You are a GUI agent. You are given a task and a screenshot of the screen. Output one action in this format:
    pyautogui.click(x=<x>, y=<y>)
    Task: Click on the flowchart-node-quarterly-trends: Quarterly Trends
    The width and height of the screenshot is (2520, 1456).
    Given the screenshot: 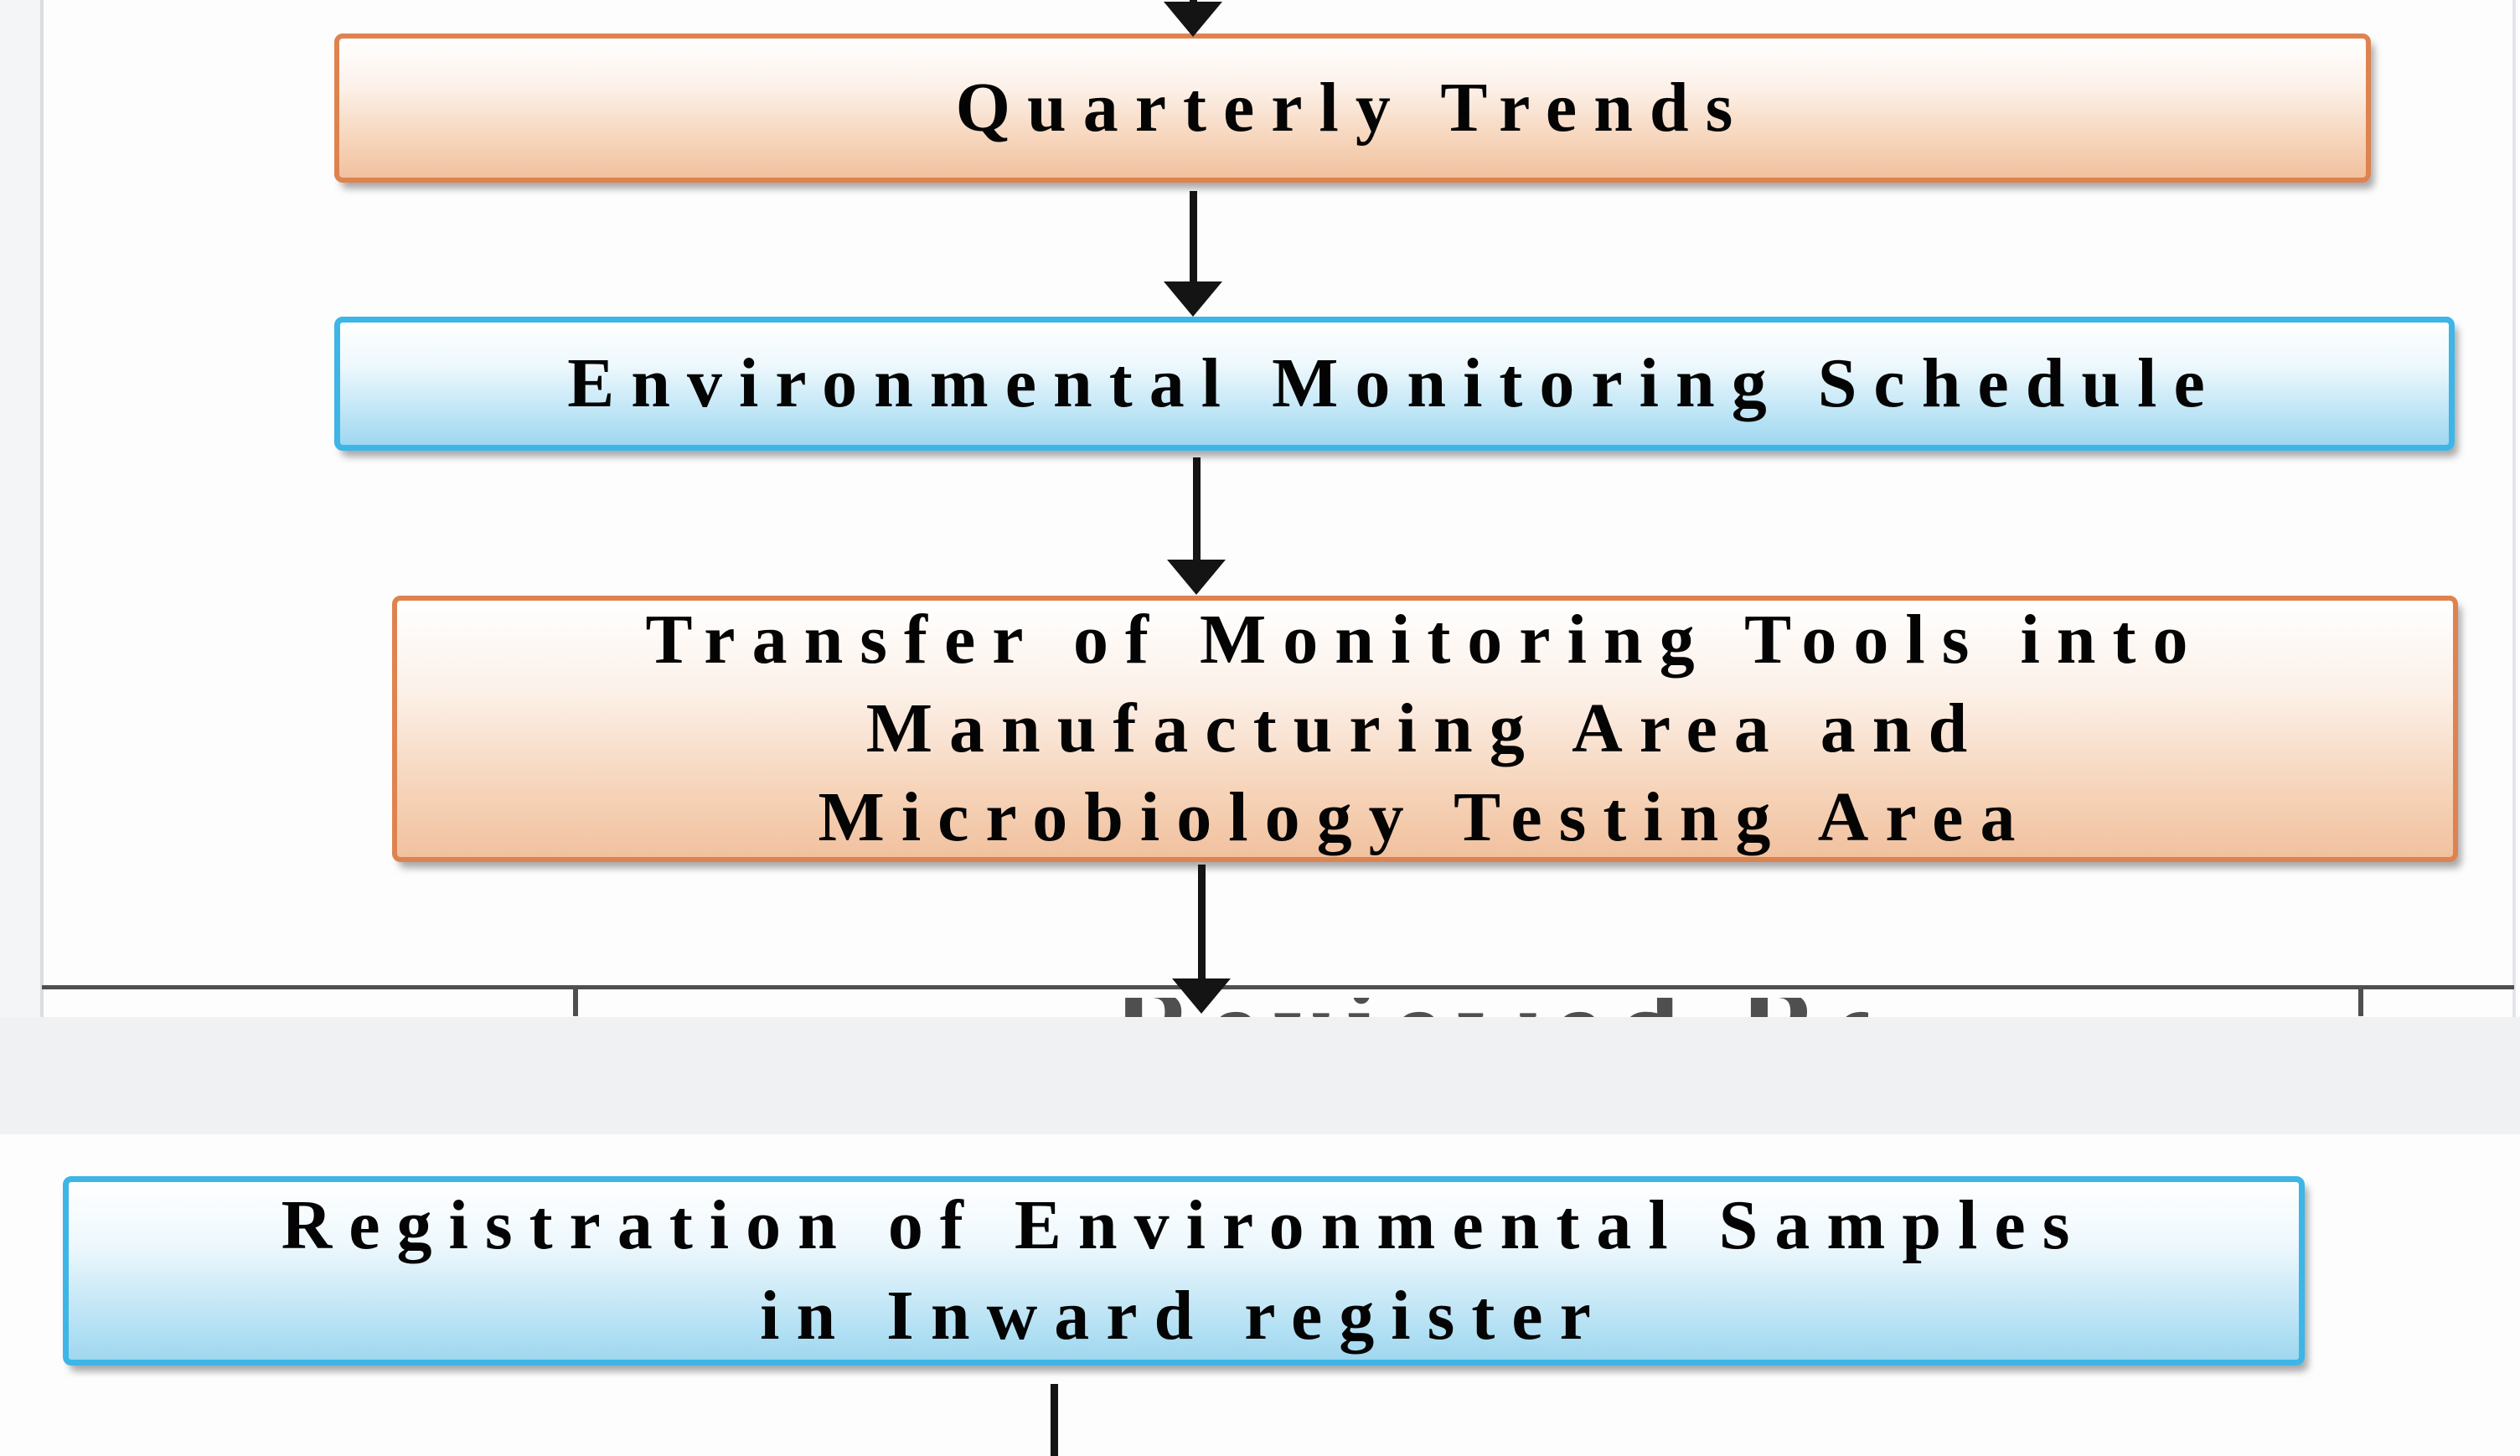 What is the action you would take?
    pyautogui.click(x=1352, y=108)
    